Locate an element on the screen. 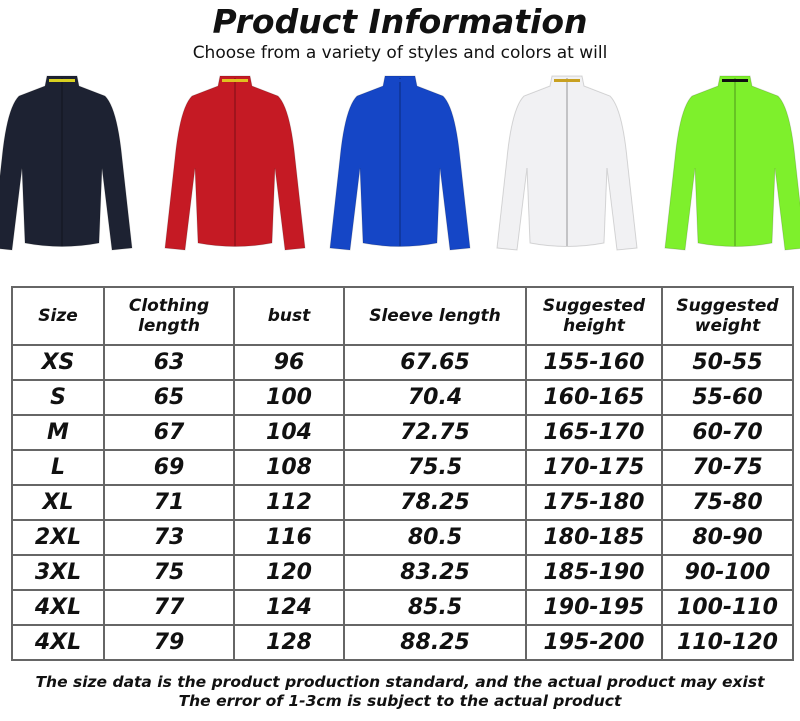 This screenshot has height=721, width=800. table-cell: 110-120 is located at coordinates (727, 642).